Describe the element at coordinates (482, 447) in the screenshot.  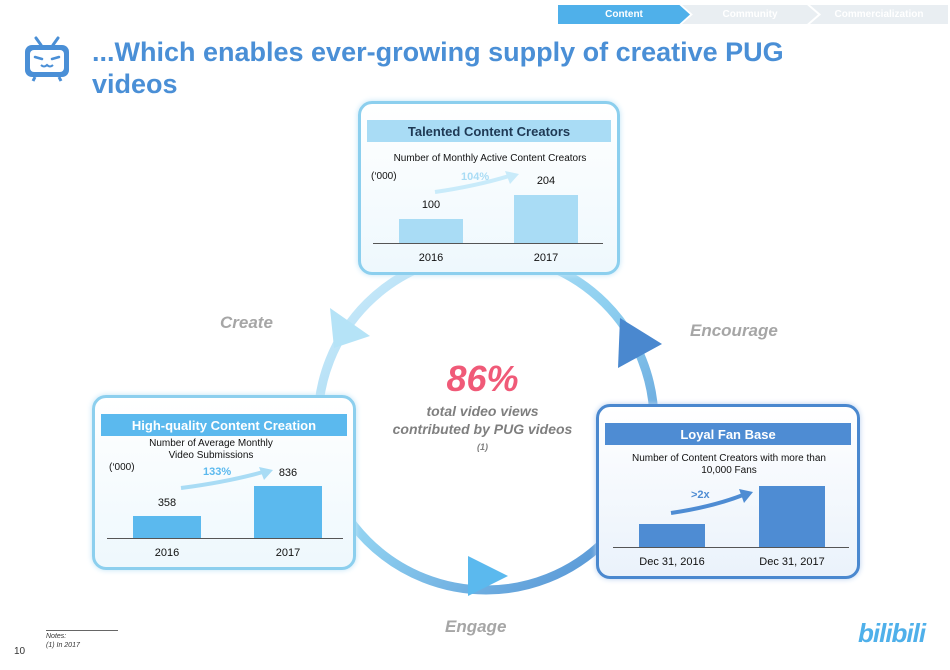
I see `stat-footnote: (1)` at that location.